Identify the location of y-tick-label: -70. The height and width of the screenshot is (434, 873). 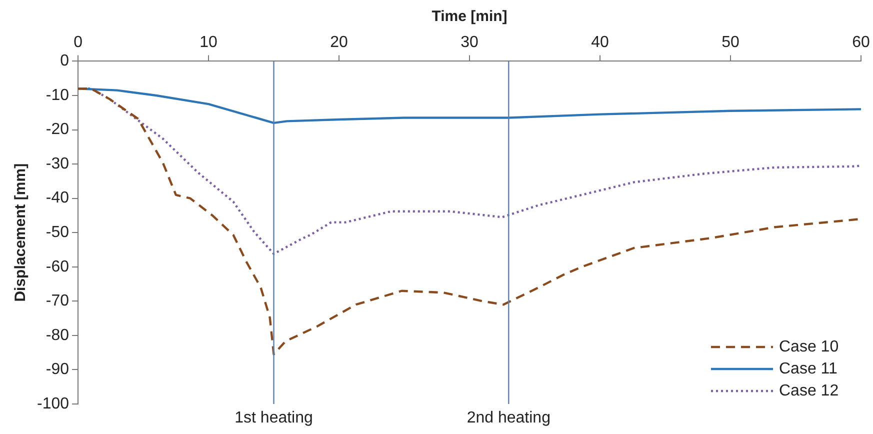
(58, 301).